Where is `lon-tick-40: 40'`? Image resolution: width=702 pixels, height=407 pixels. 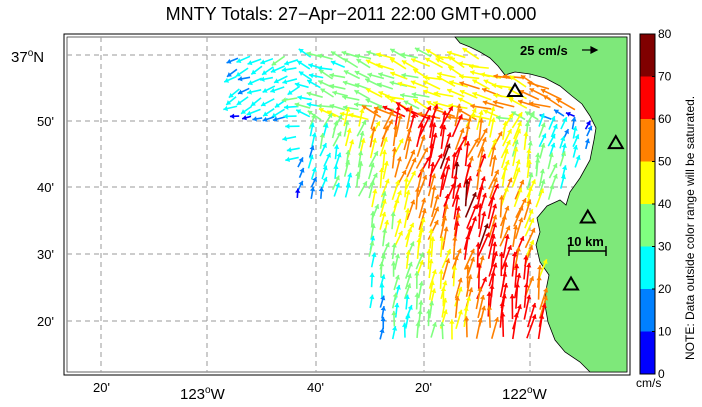
lon-tick-40: 40' is located at coordinates (315, 387).